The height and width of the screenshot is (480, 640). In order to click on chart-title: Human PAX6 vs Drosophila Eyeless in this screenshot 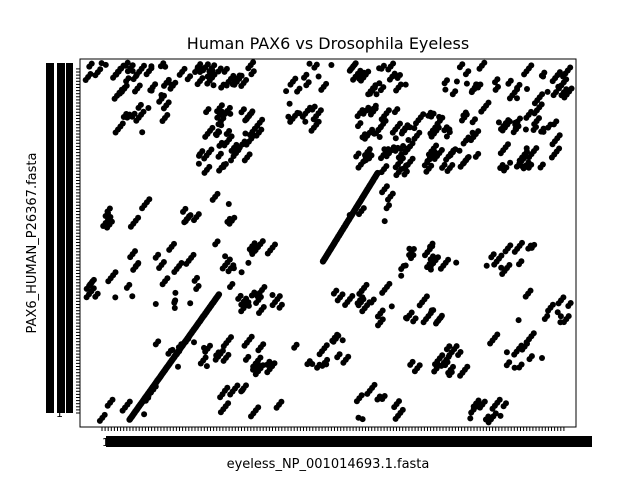, I will do `click(328, 43)`.